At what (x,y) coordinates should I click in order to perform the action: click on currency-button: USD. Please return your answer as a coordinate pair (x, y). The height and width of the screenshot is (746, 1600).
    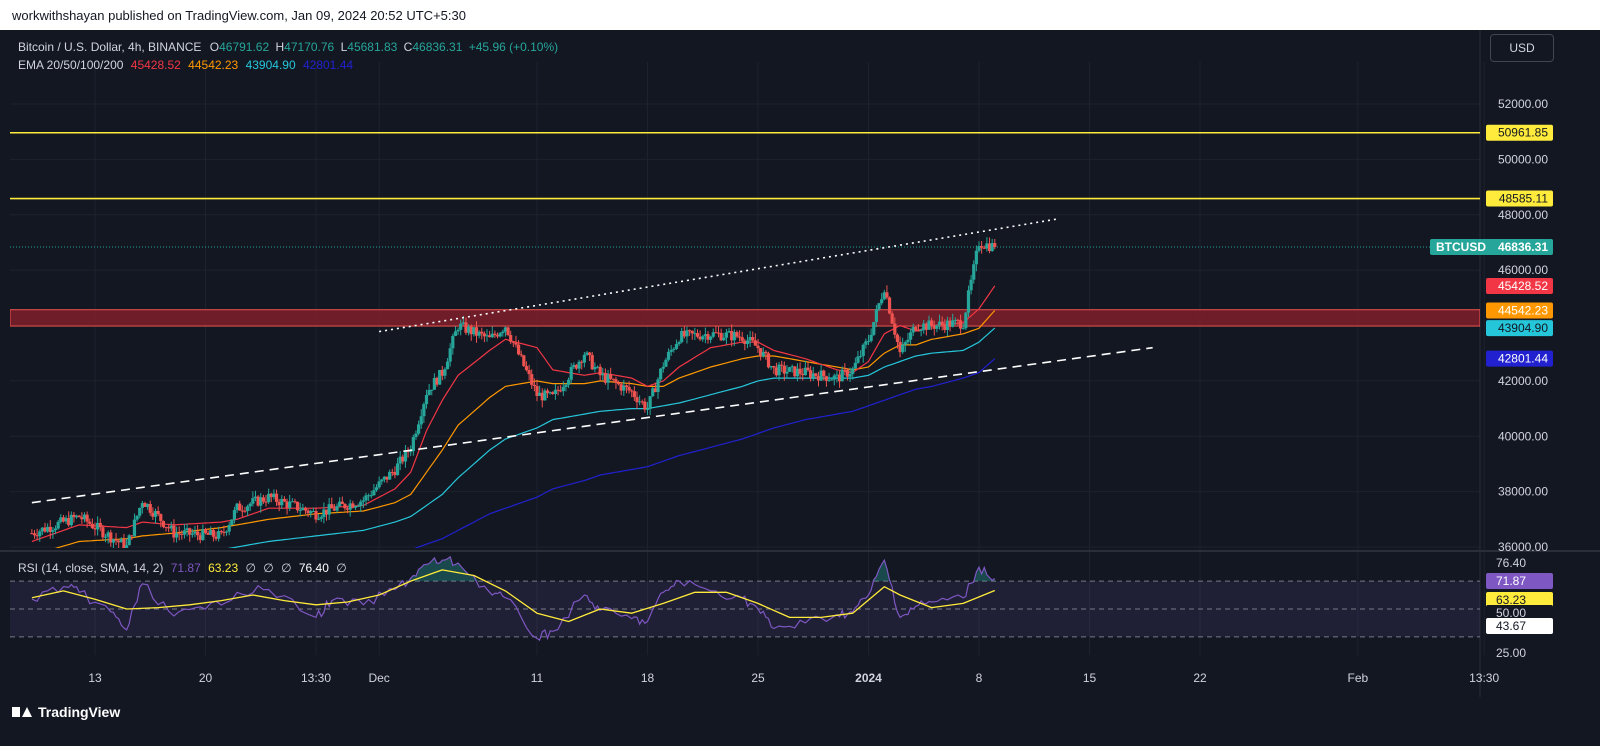
    Looking at the image, I should click on (1522, 48).